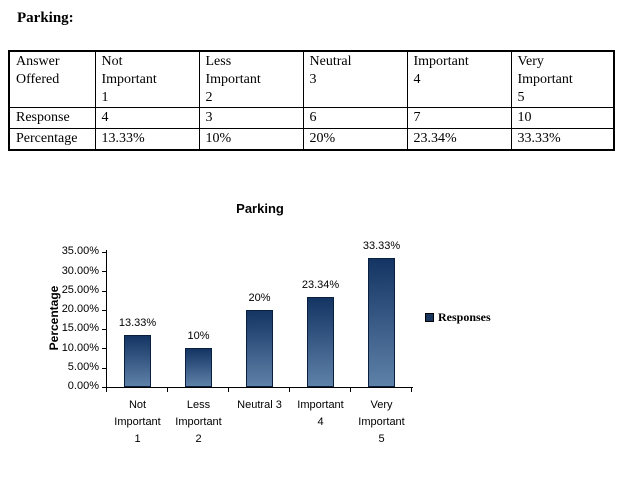 The image size is (622, 479). What do you see at coordinates (198, 367) in the screenshot?
I see `bar-less-important` at bounding box center [198, 367].